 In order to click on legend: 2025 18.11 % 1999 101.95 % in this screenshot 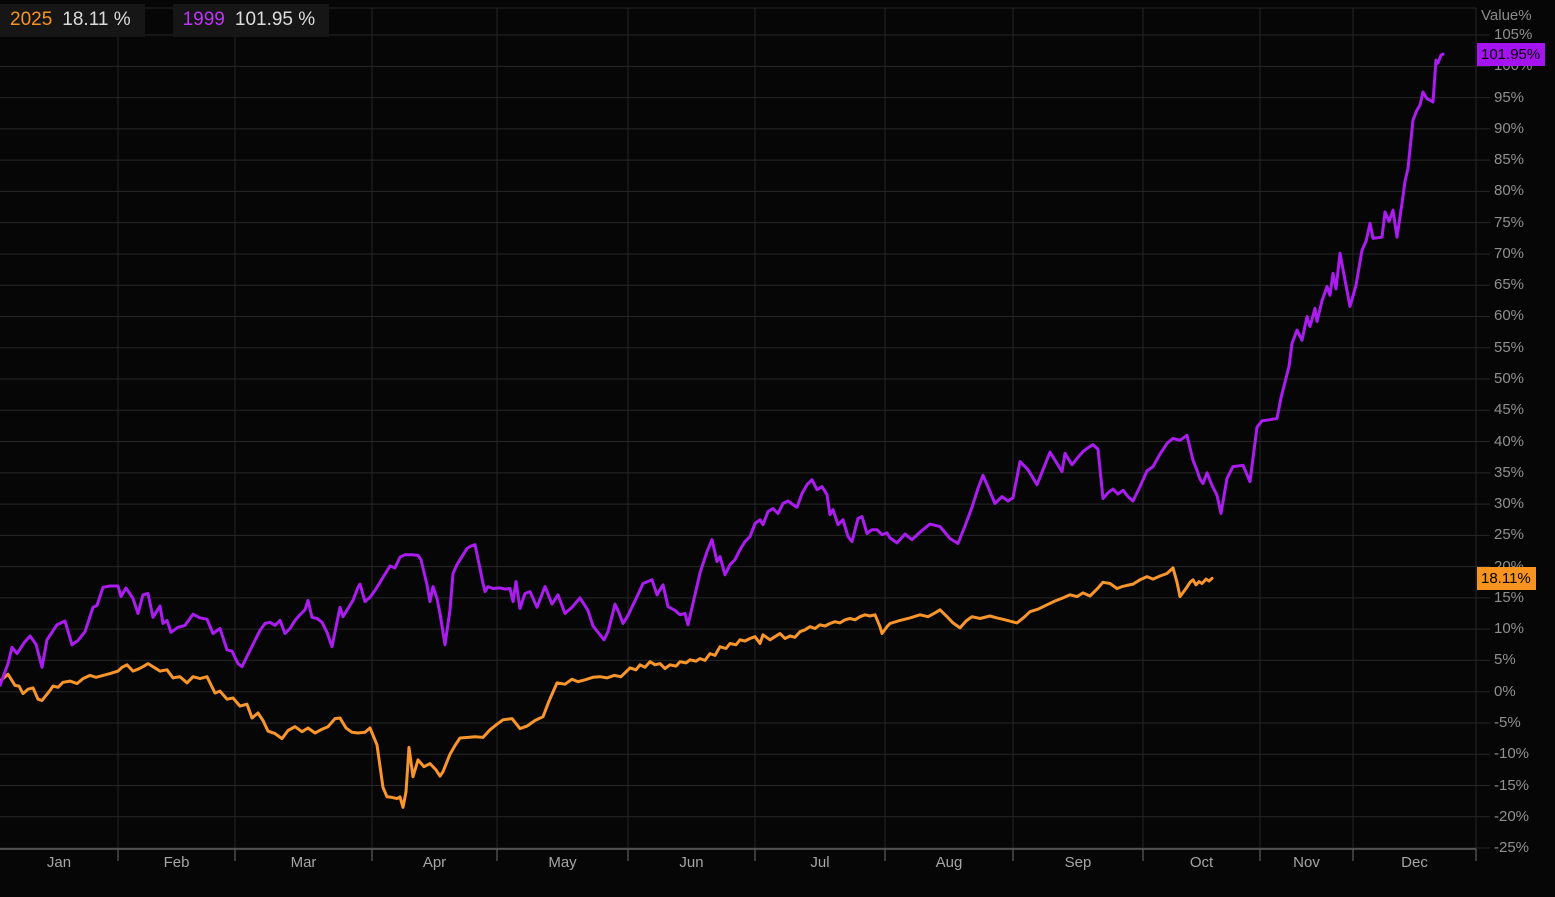, I will do `click(165, 20)`.